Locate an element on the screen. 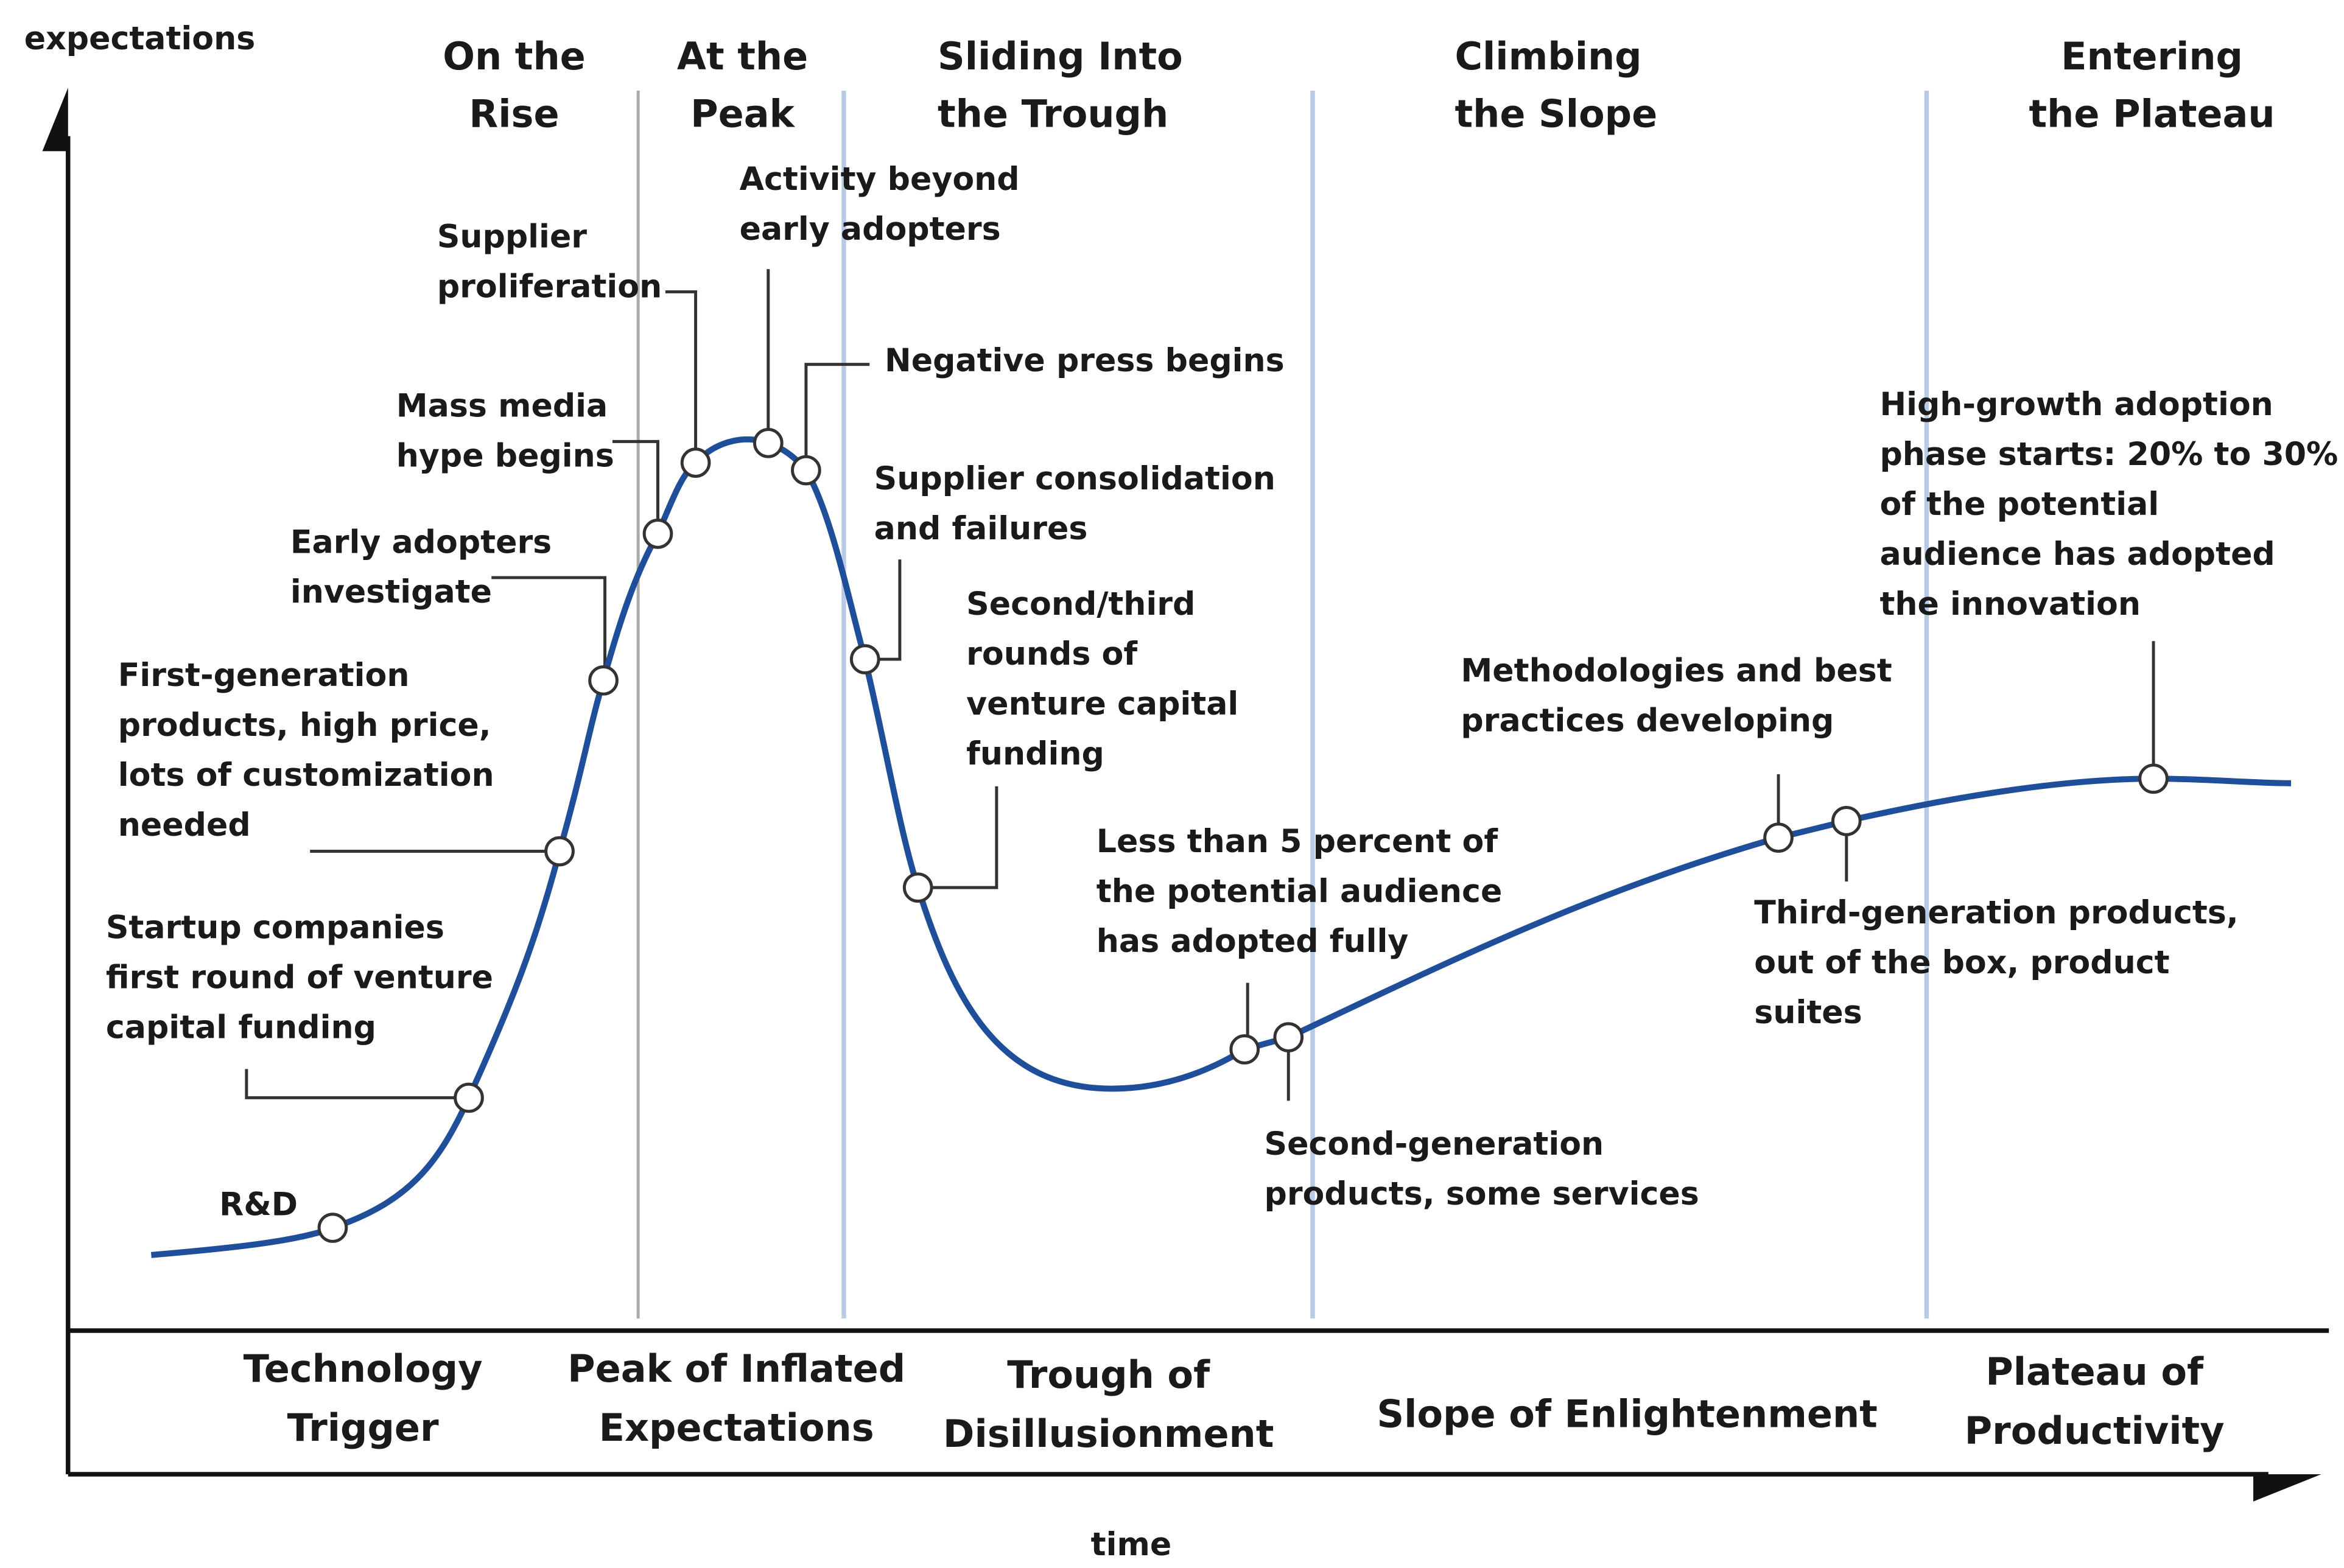  phase-header: At the is located at coordinates (742, 56).